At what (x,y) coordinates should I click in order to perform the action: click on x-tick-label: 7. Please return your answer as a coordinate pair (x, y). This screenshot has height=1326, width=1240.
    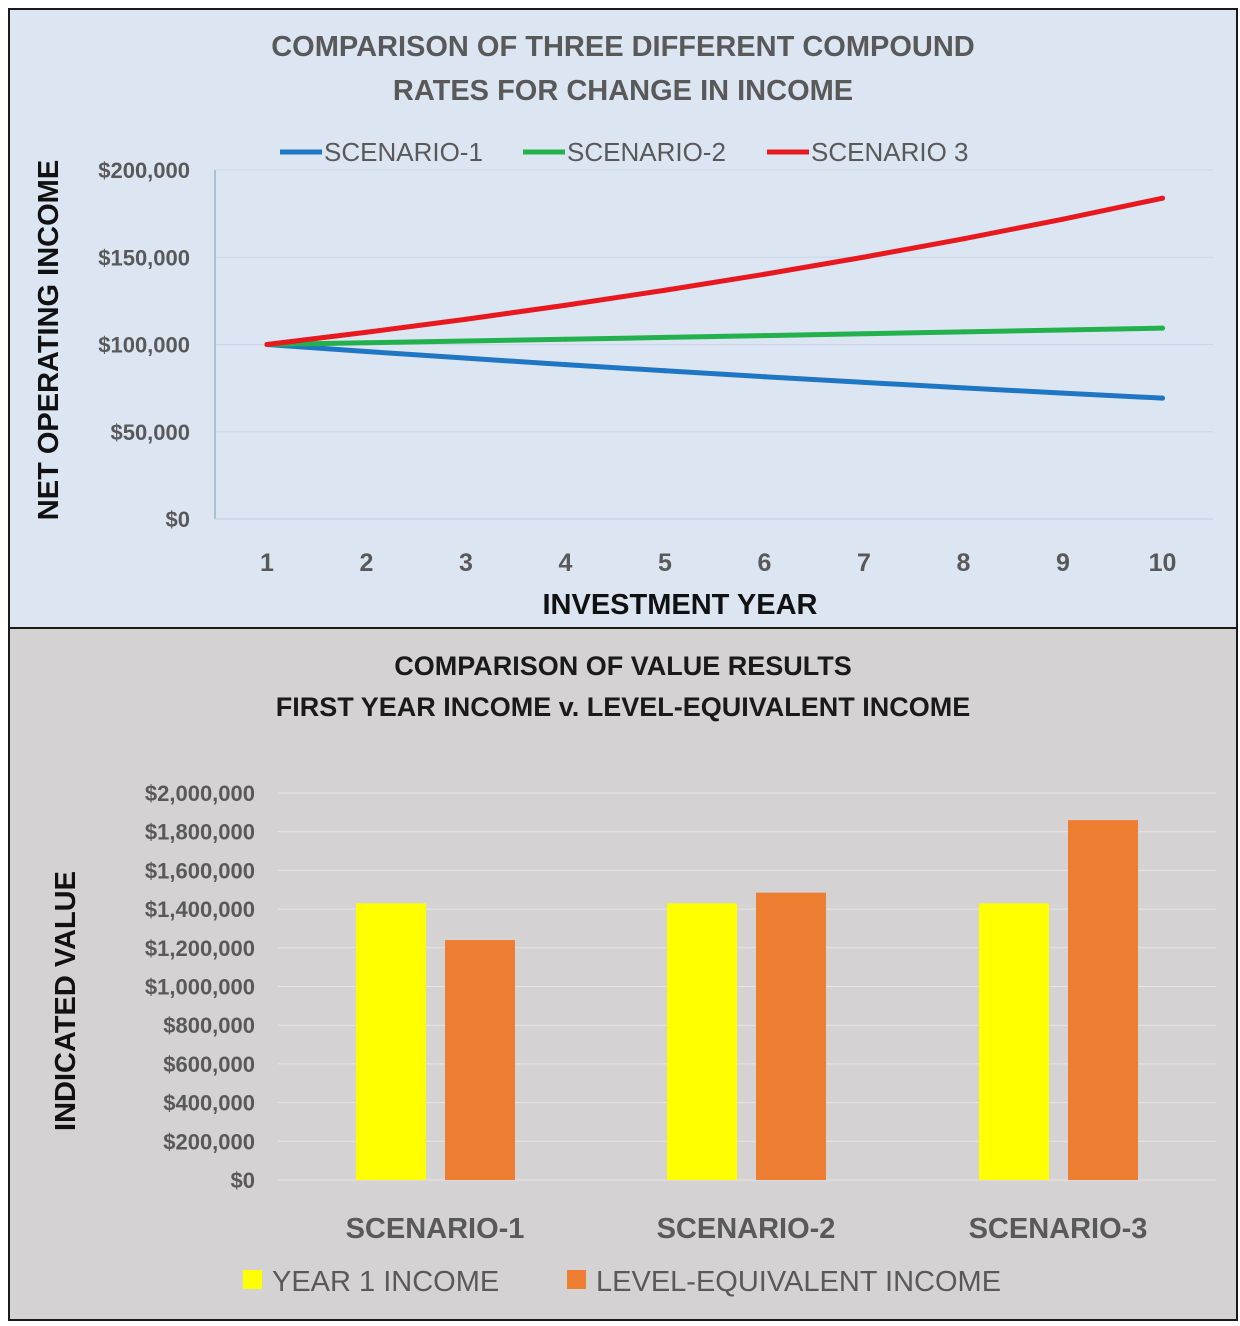
    Looking at the image, I should click on (864, 563).